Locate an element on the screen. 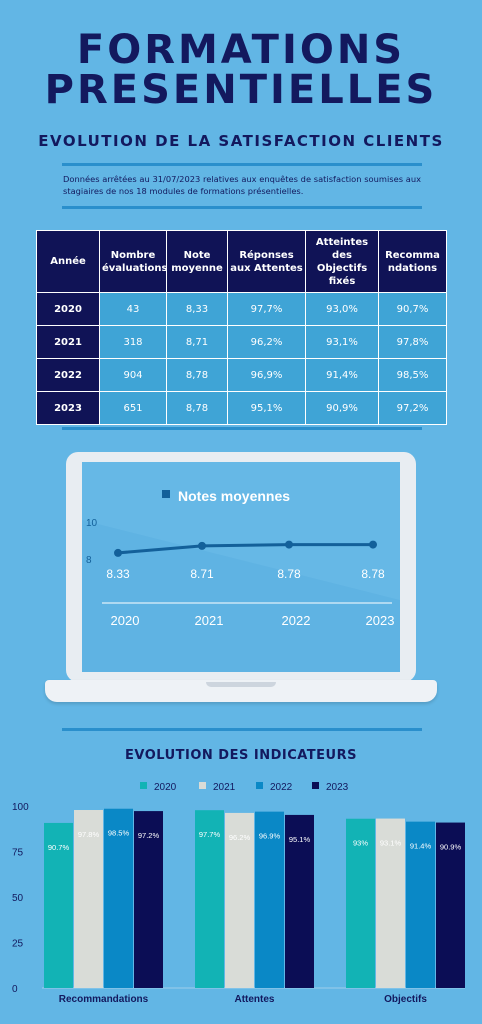 The height and width of the screenshot is (1024, 482). table-cell: 43 is located at coordinates (133, 309).